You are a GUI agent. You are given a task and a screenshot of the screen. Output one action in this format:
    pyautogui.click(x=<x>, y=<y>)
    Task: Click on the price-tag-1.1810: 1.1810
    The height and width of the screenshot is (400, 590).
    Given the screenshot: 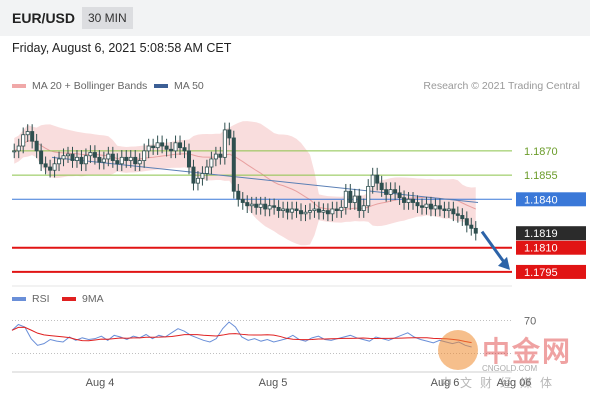 What is the action you would take?
    pyautogui.click(x=541, y=249)
    